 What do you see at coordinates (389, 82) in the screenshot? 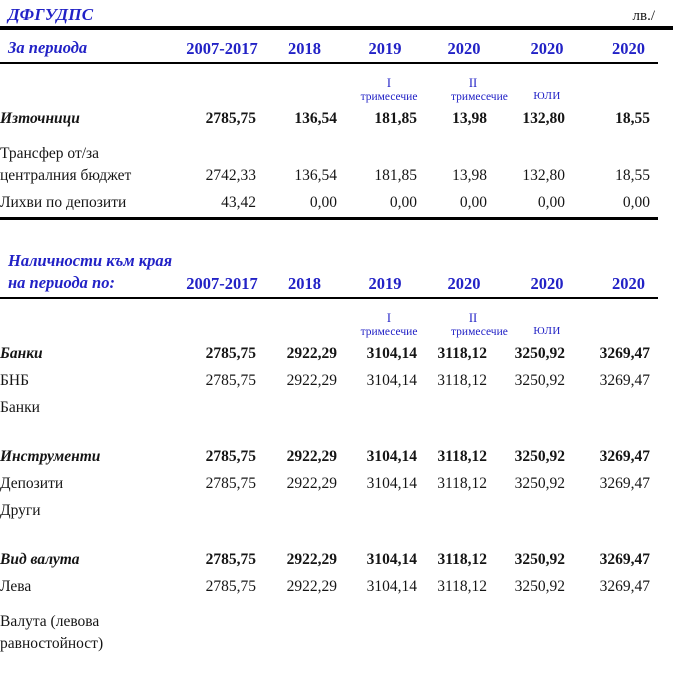
I see `quarter-1-numeral: I` at bounding box center [389, 82].